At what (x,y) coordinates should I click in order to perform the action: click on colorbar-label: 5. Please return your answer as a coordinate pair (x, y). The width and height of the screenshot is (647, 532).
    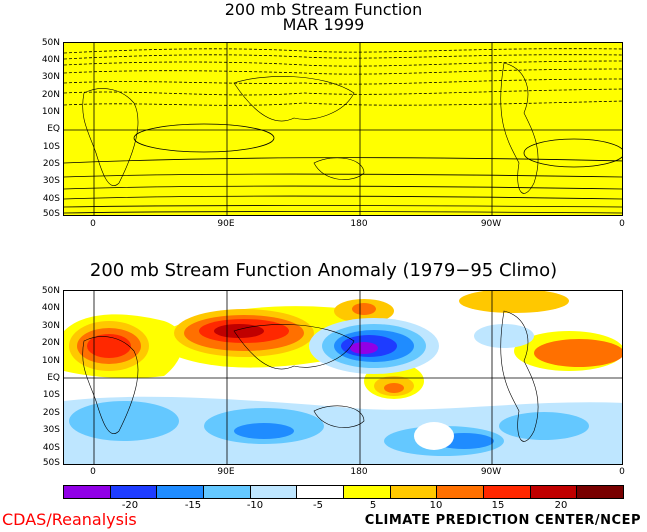
    Looking at the image, I should click on (373, 505).